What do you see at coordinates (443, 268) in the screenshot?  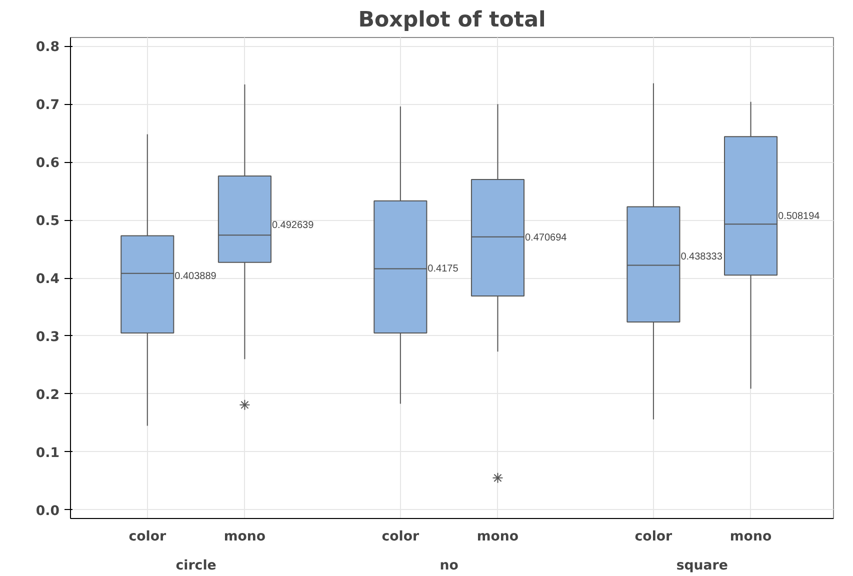 I see `text: 0.4175` at bounding box center [443, 268].